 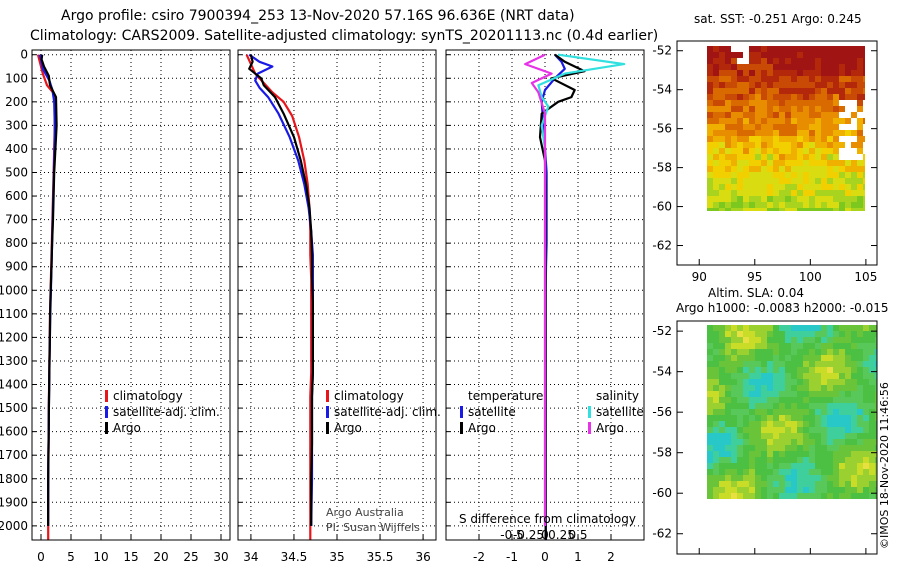 I want to click on temp-xlabel-20: 20, so click(x=160, y=557).